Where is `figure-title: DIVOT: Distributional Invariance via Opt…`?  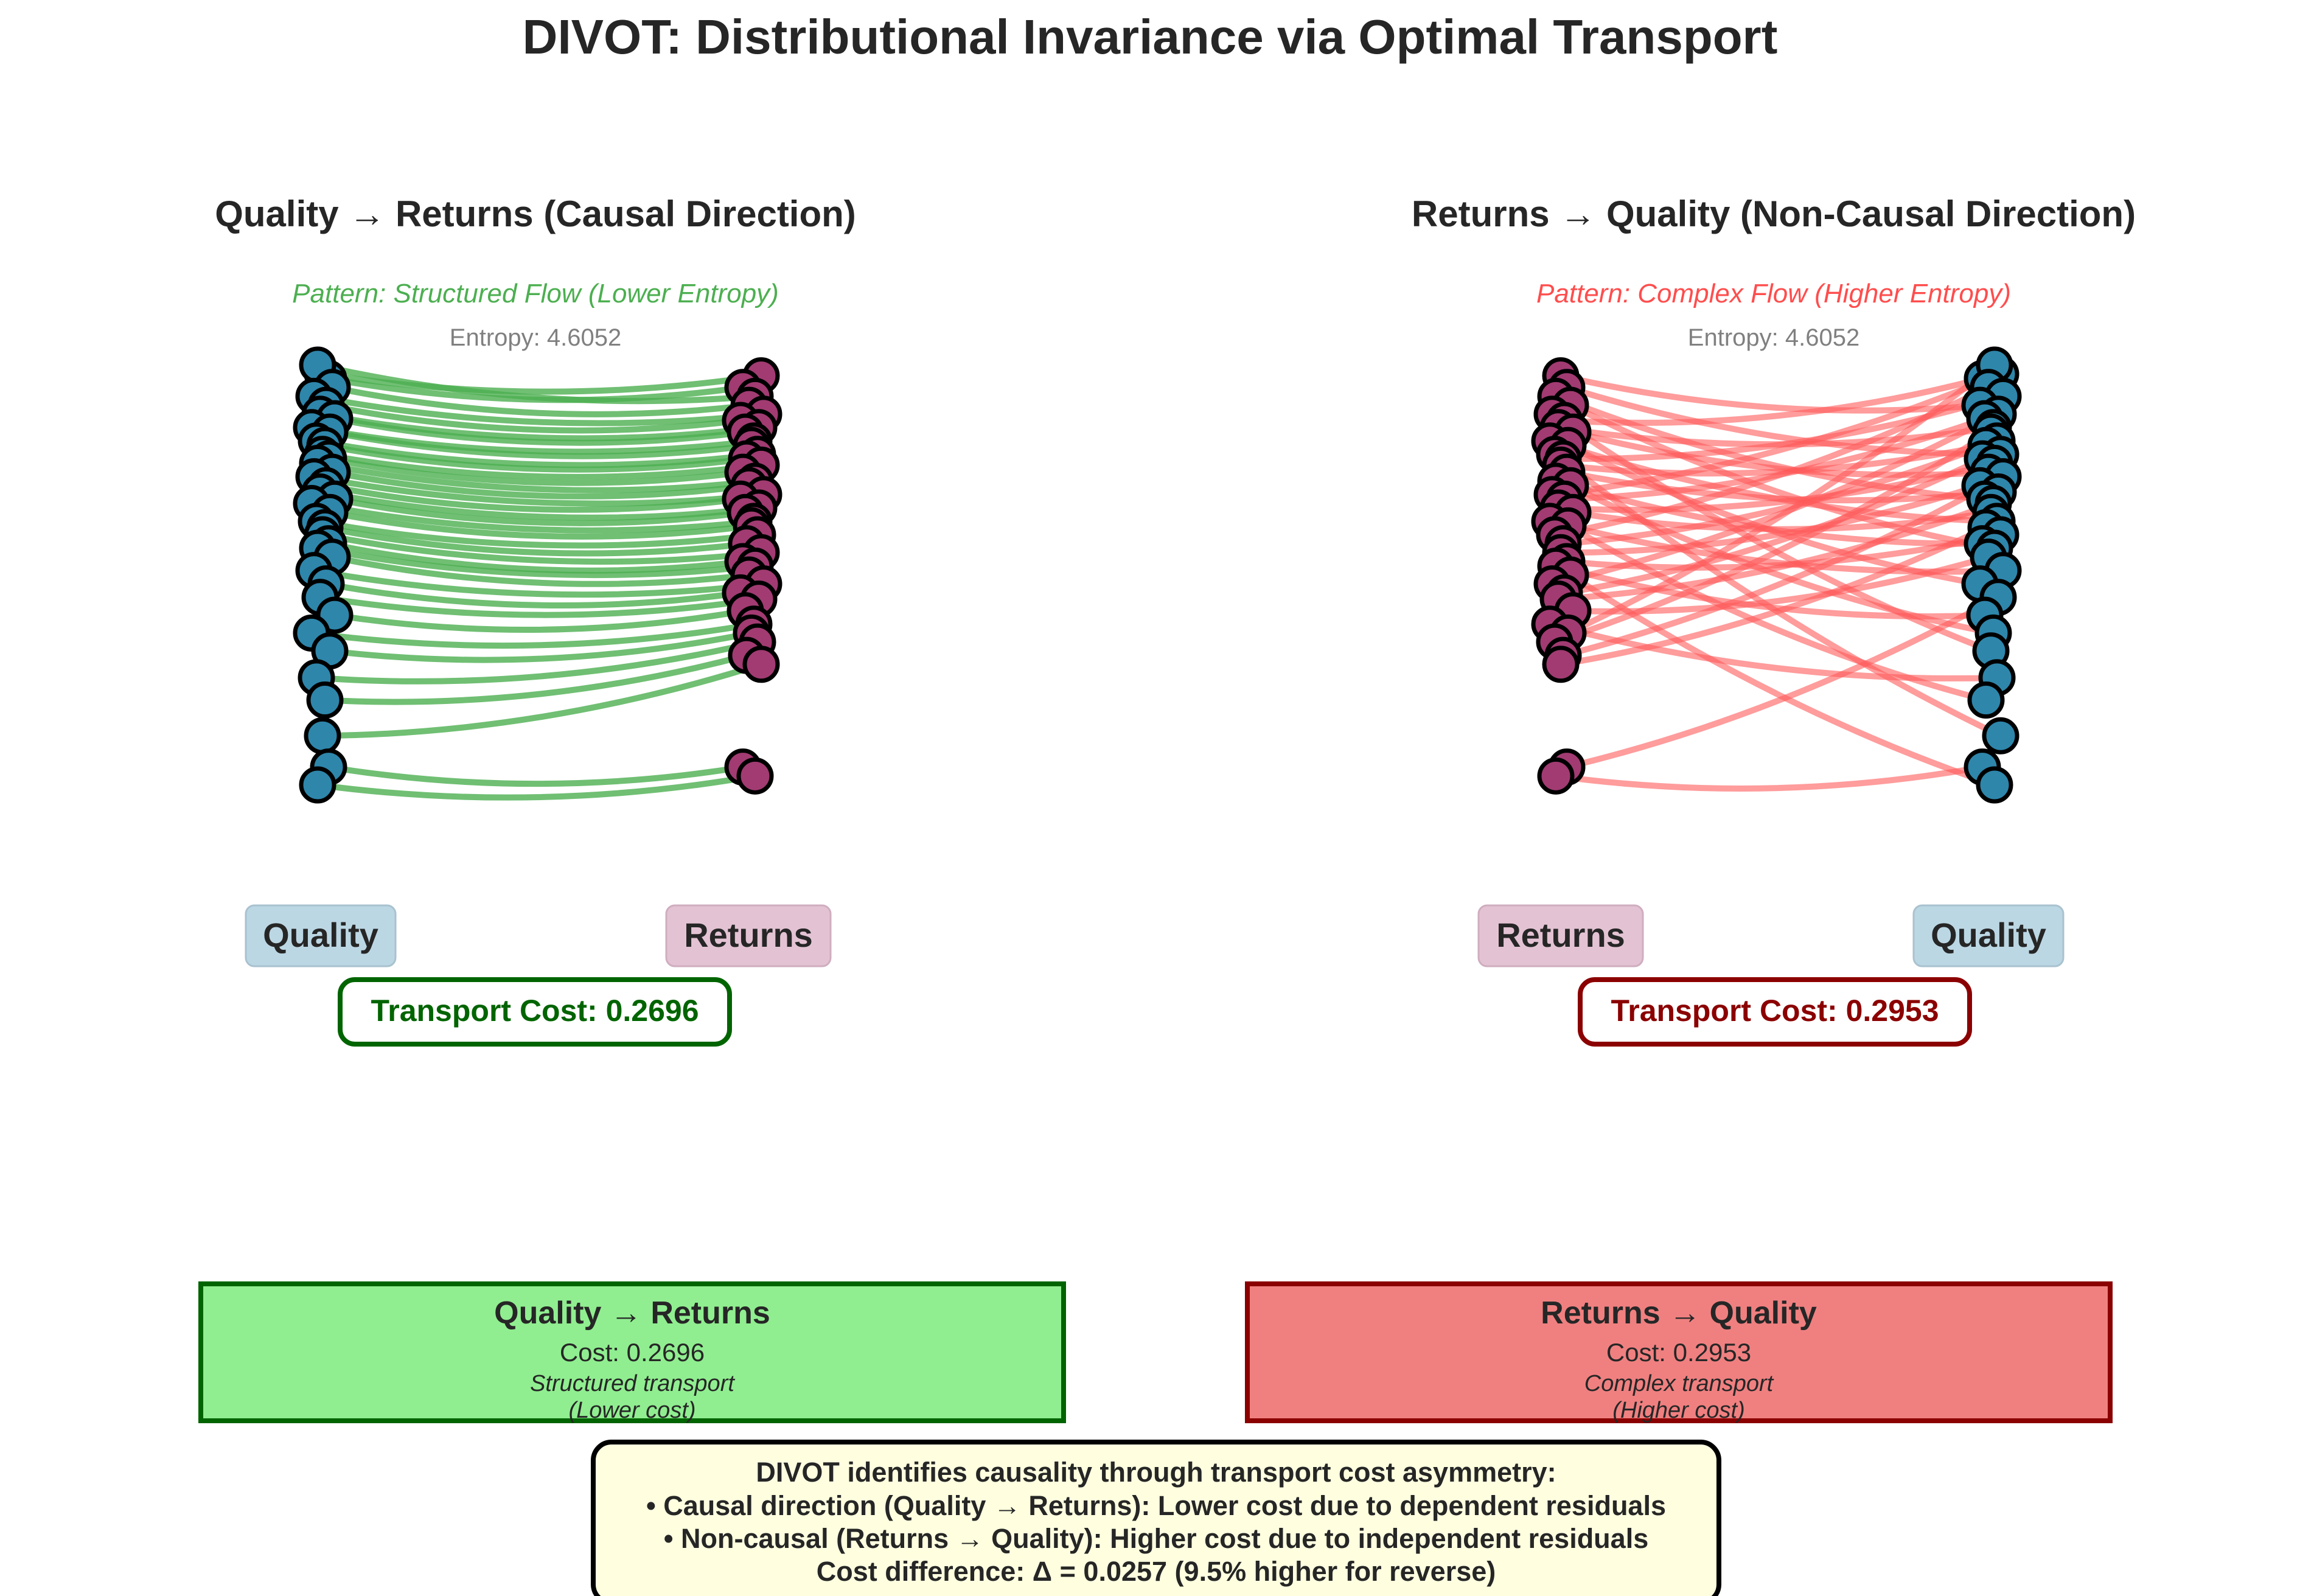 figure-title: DIVOT: Distributional Invariance via Opt… is located at coordinates (1151, 37).